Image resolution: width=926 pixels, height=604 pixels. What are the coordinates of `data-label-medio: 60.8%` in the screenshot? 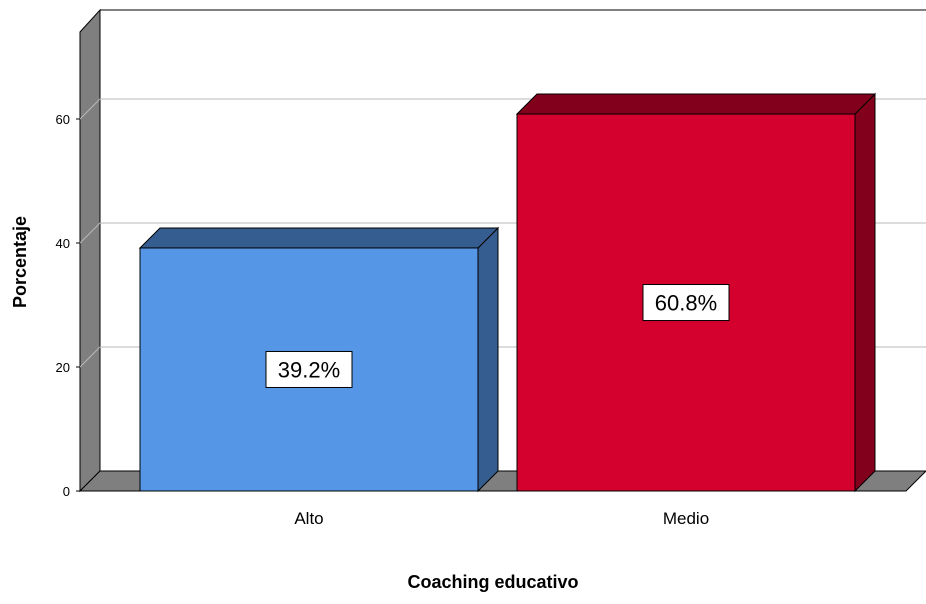 It's located at (686, 303).